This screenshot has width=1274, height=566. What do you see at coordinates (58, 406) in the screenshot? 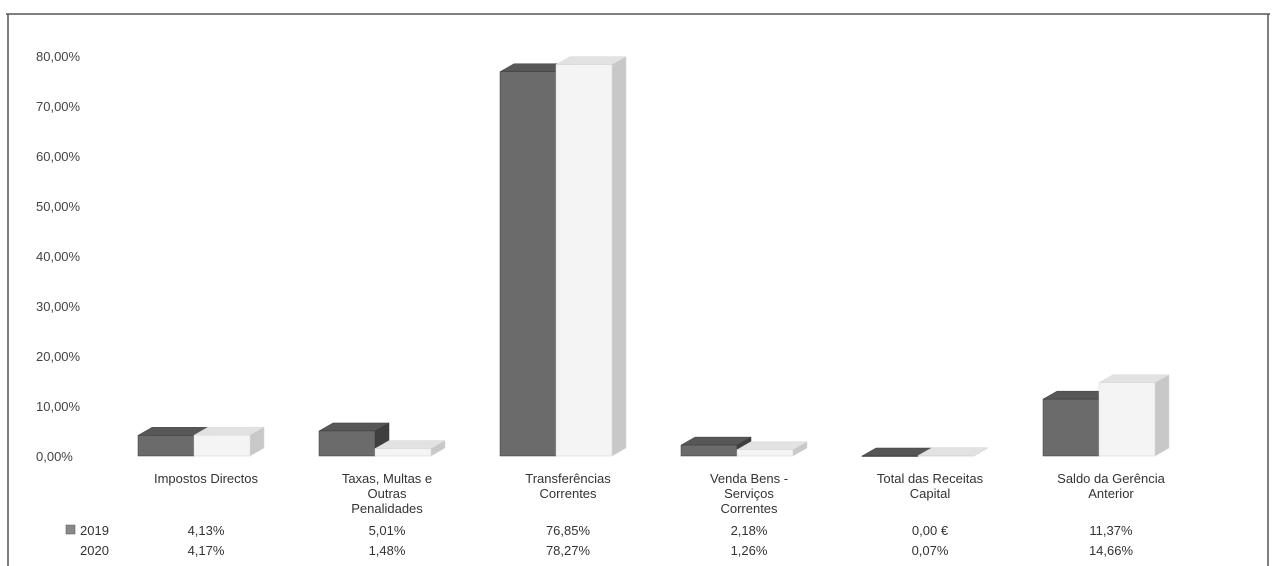
I see `y-tick-label: 10,00%` at bounding box center [58, 406].